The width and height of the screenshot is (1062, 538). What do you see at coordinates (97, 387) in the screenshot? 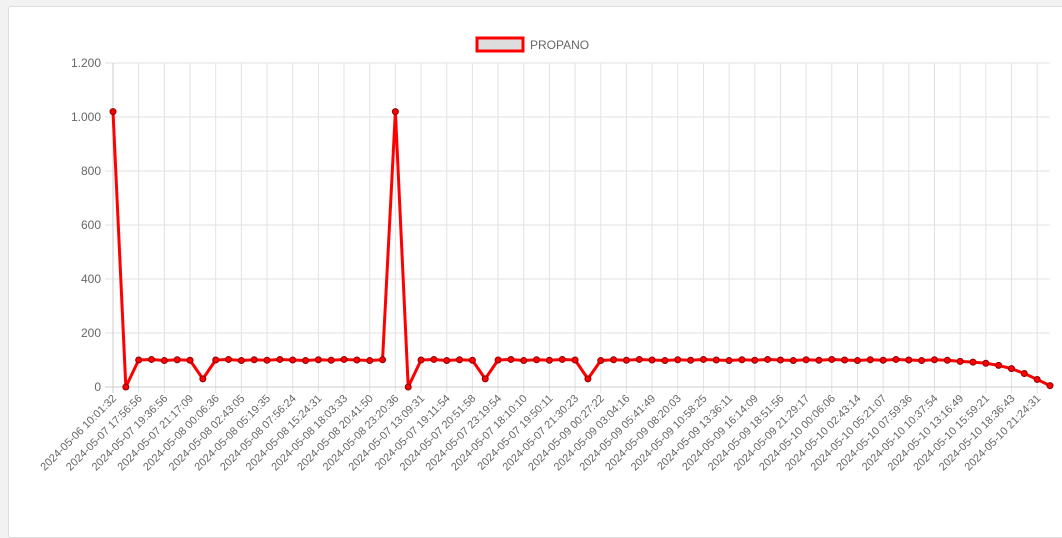
I see `y-tick-label: 0` at bounding box center [97, 387].